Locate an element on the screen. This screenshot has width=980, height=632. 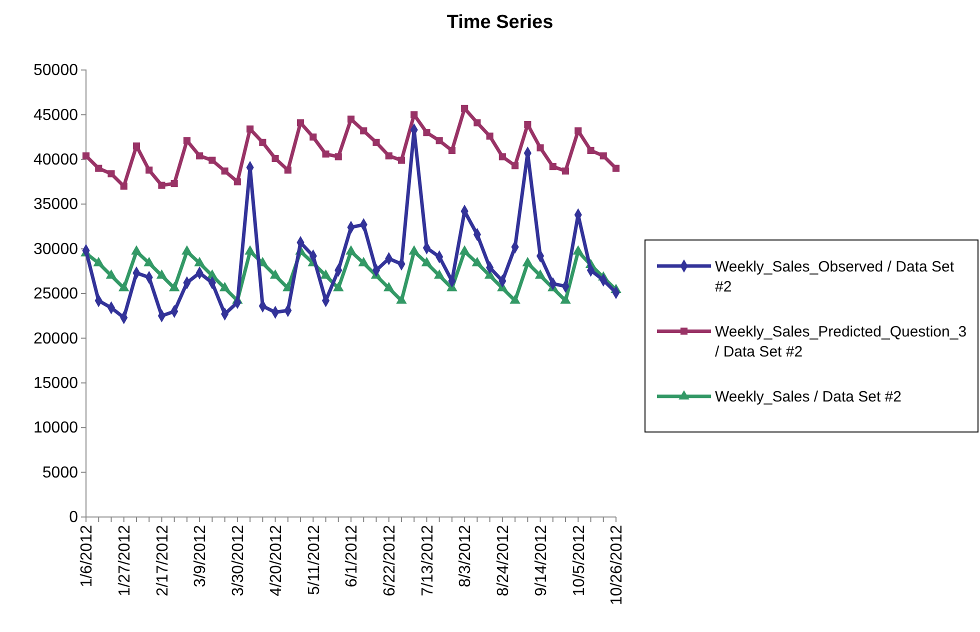
x-tick-label: 6/1/2012 is located at coordinates (352, 556).